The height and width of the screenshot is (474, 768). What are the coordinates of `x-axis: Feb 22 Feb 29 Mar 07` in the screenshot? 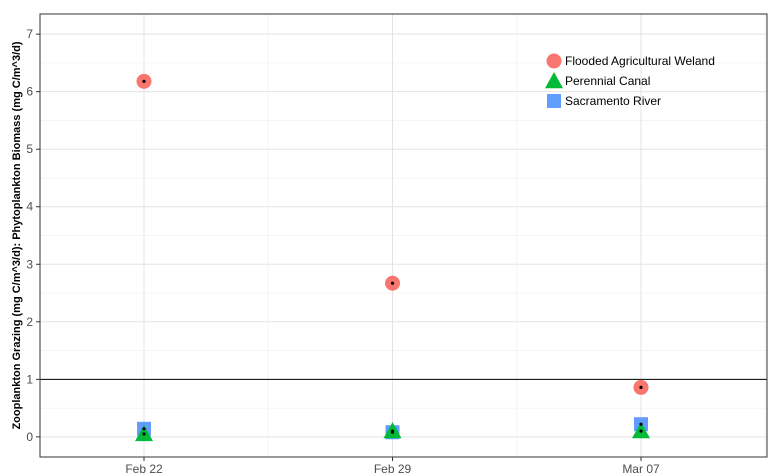 It's located at (392, 465).